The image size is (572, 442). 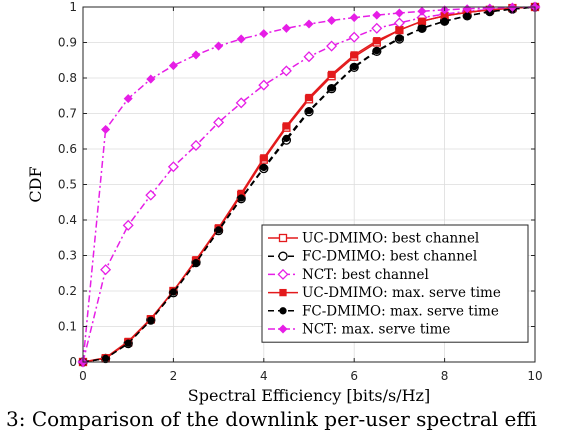 I want to click on y-axis-label: CDF, so click(x=35, y=184).